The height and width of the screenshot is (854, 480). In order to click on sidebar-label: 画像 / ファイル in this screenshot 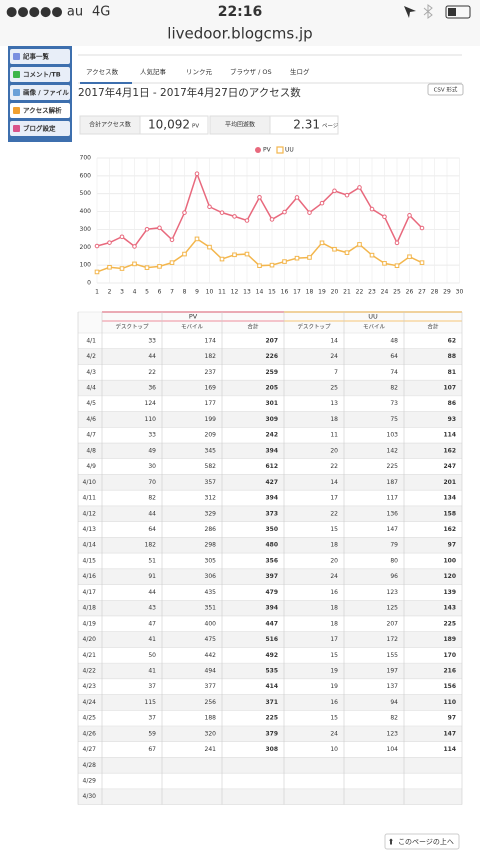, I will do `click(46, 92)`.